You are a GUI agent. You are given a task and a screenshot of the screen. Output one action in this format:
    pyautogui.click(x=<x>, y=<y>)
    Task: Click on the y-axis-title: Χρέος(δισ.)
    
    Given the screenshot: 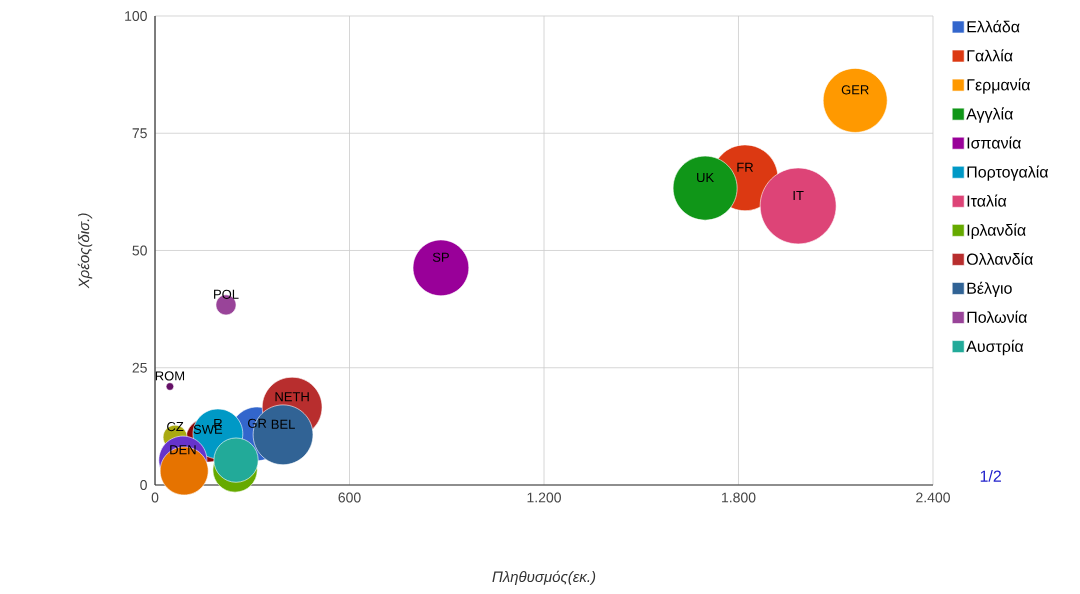 What is the action you would take?
    pyautogui.click(x=85, y=251)
    